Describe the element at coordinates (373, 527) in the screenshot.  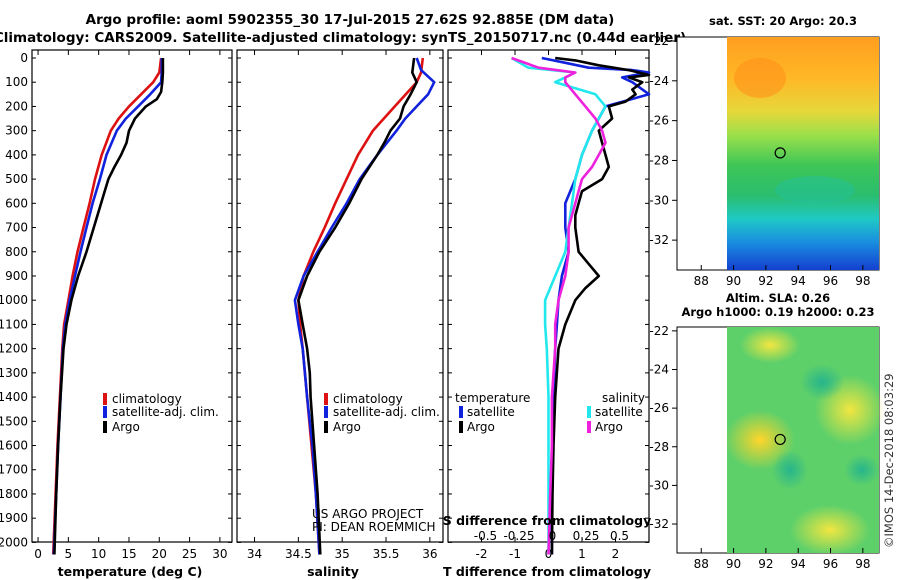
I see `pi-credit: PI: DEAN ROEMMICH` at that location.